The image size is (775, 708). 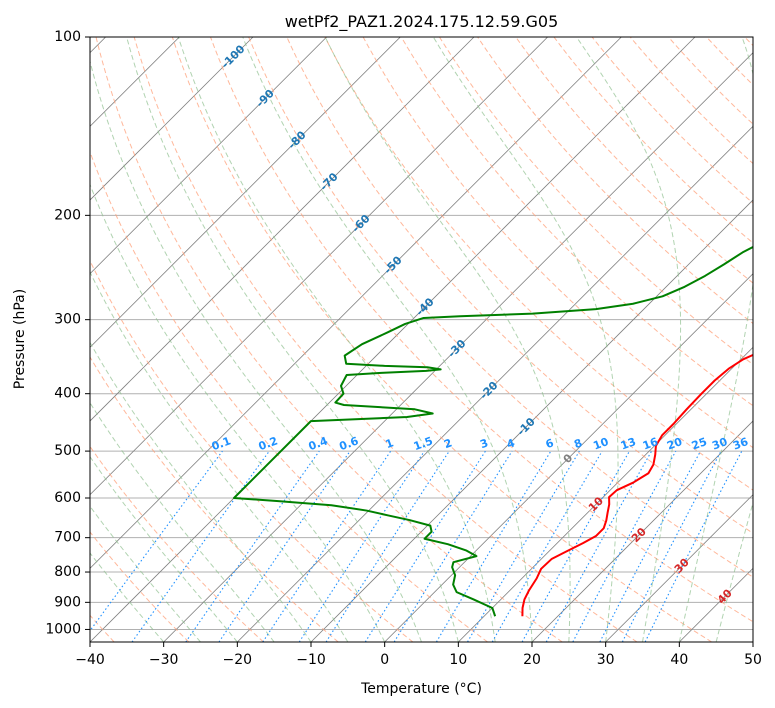 What do you see at coordinates (679, 660) in the screenshot?
I see `x-tick-label: 40` at bounding box center [679, 660].